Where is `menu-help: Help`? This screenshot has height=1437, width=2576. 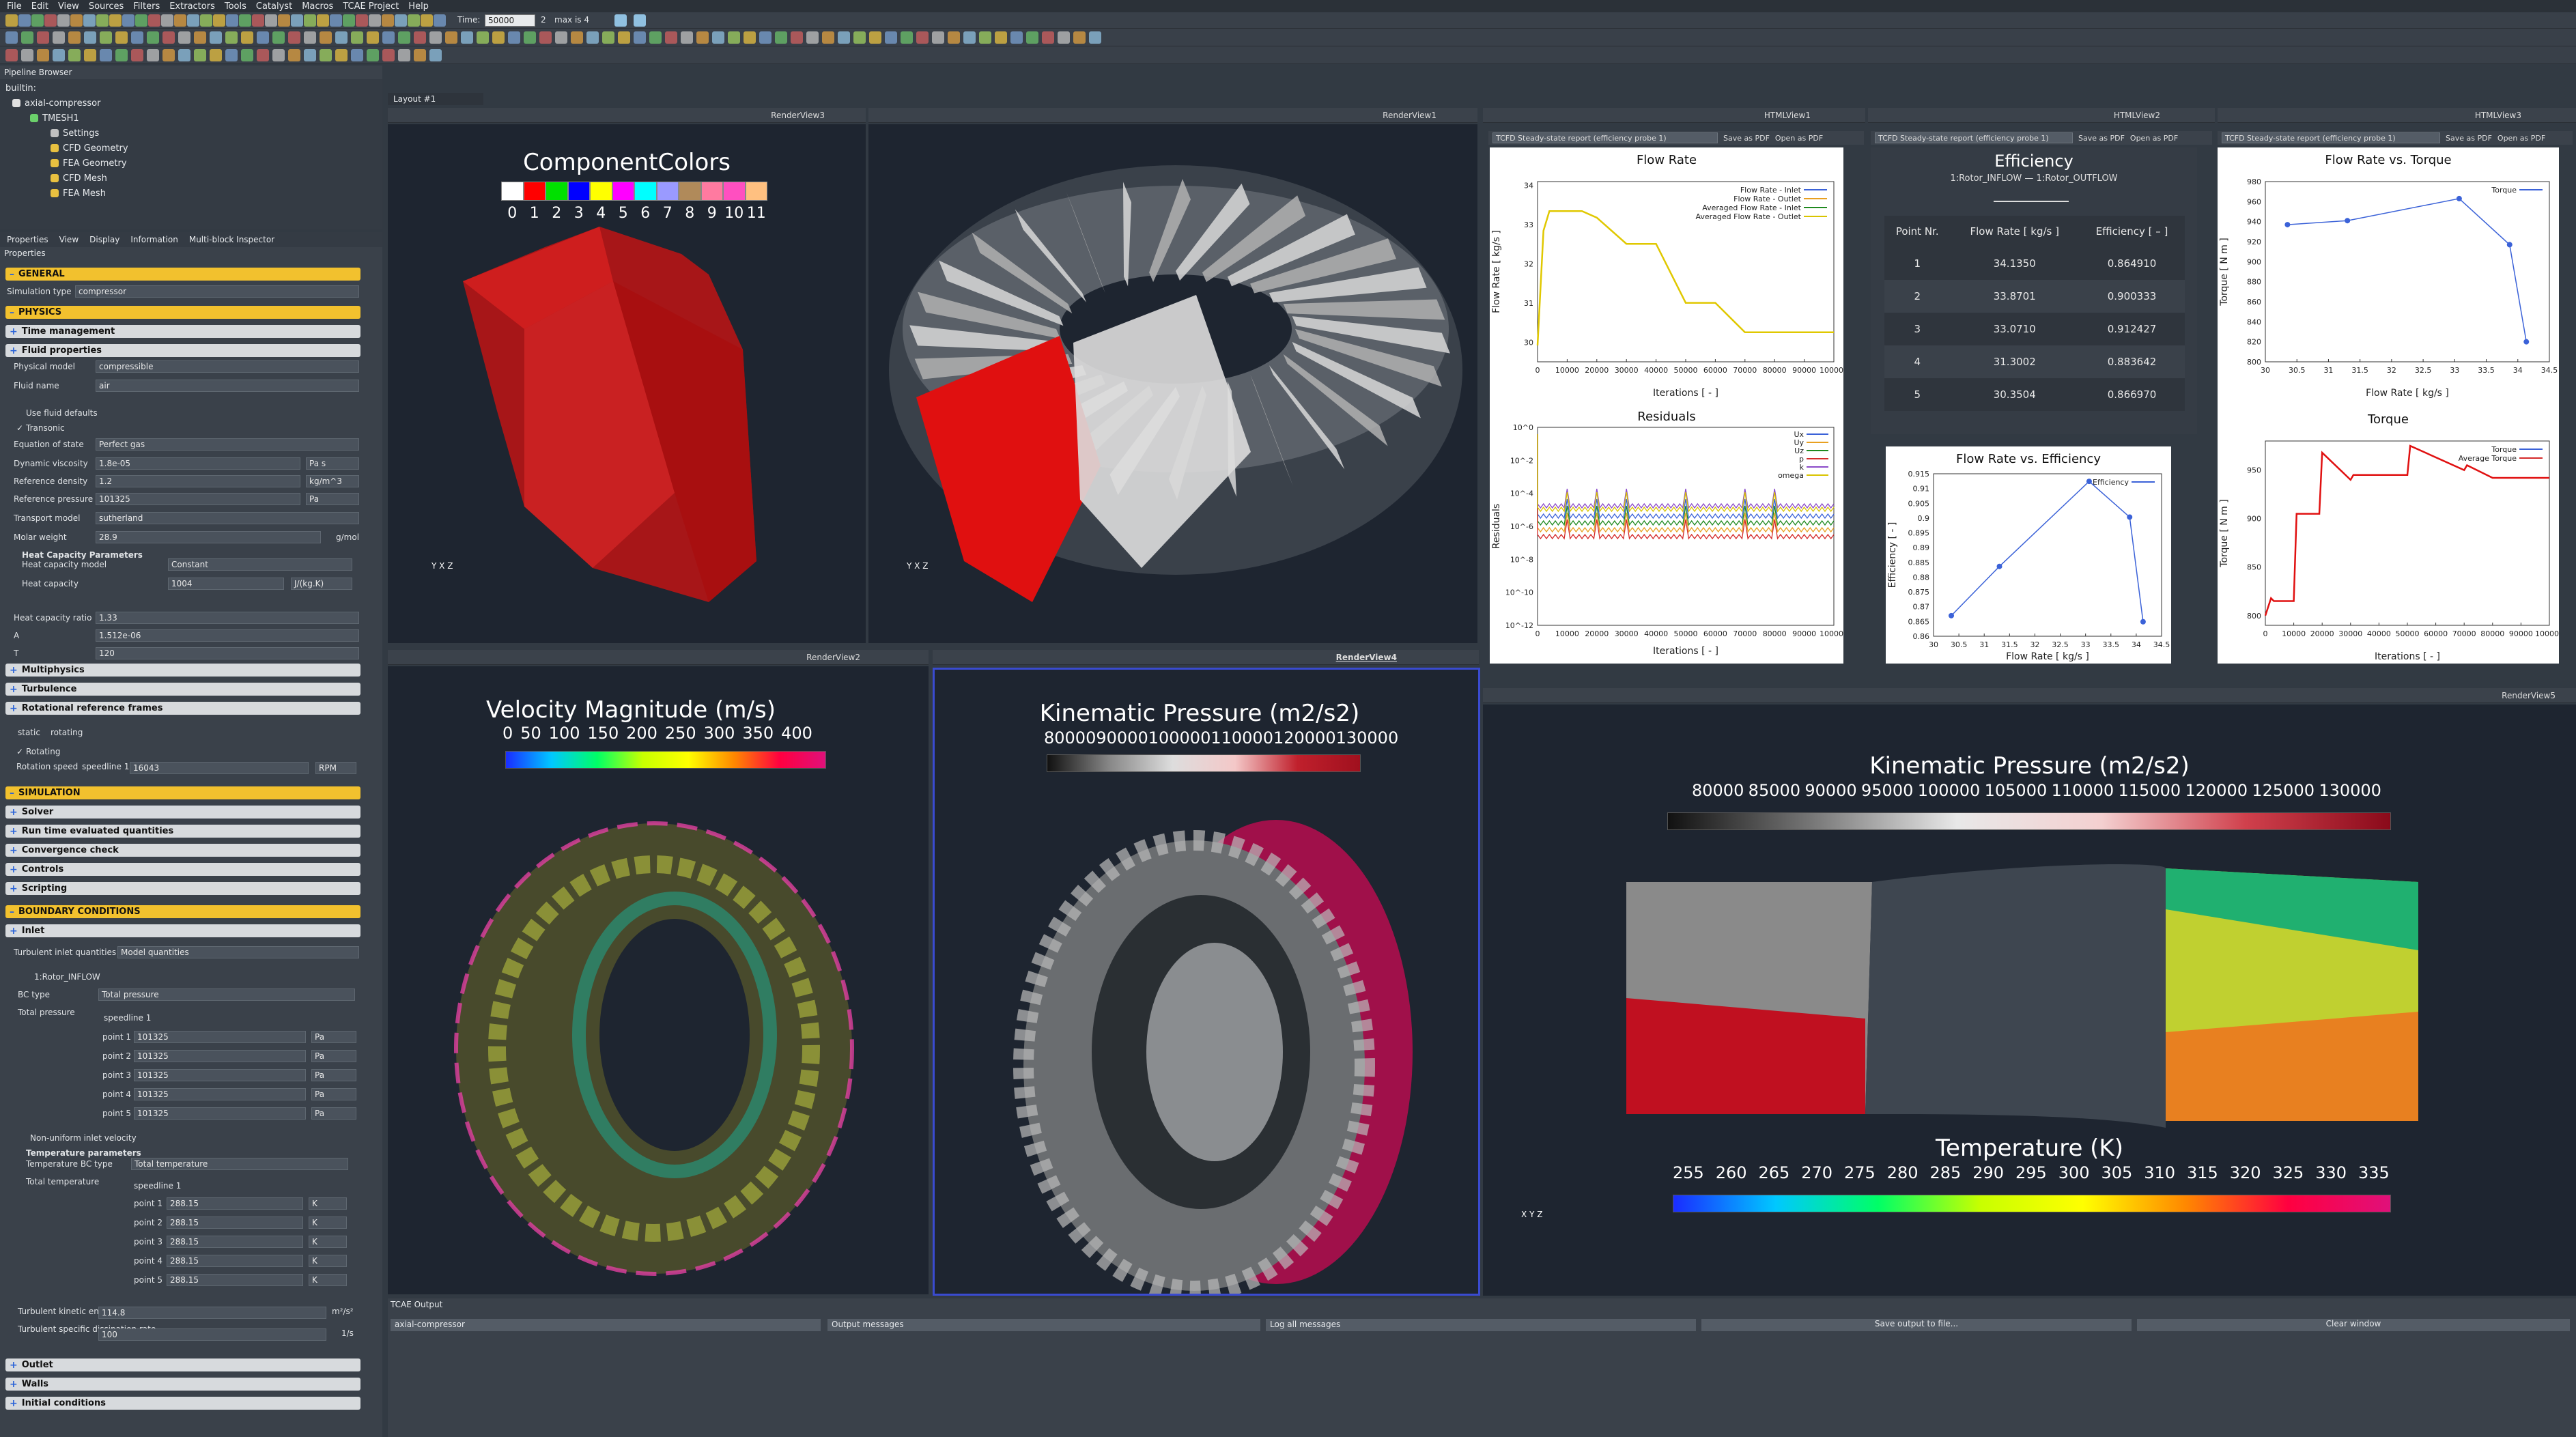
menu-help: Help is located at coordinates (418, 6).